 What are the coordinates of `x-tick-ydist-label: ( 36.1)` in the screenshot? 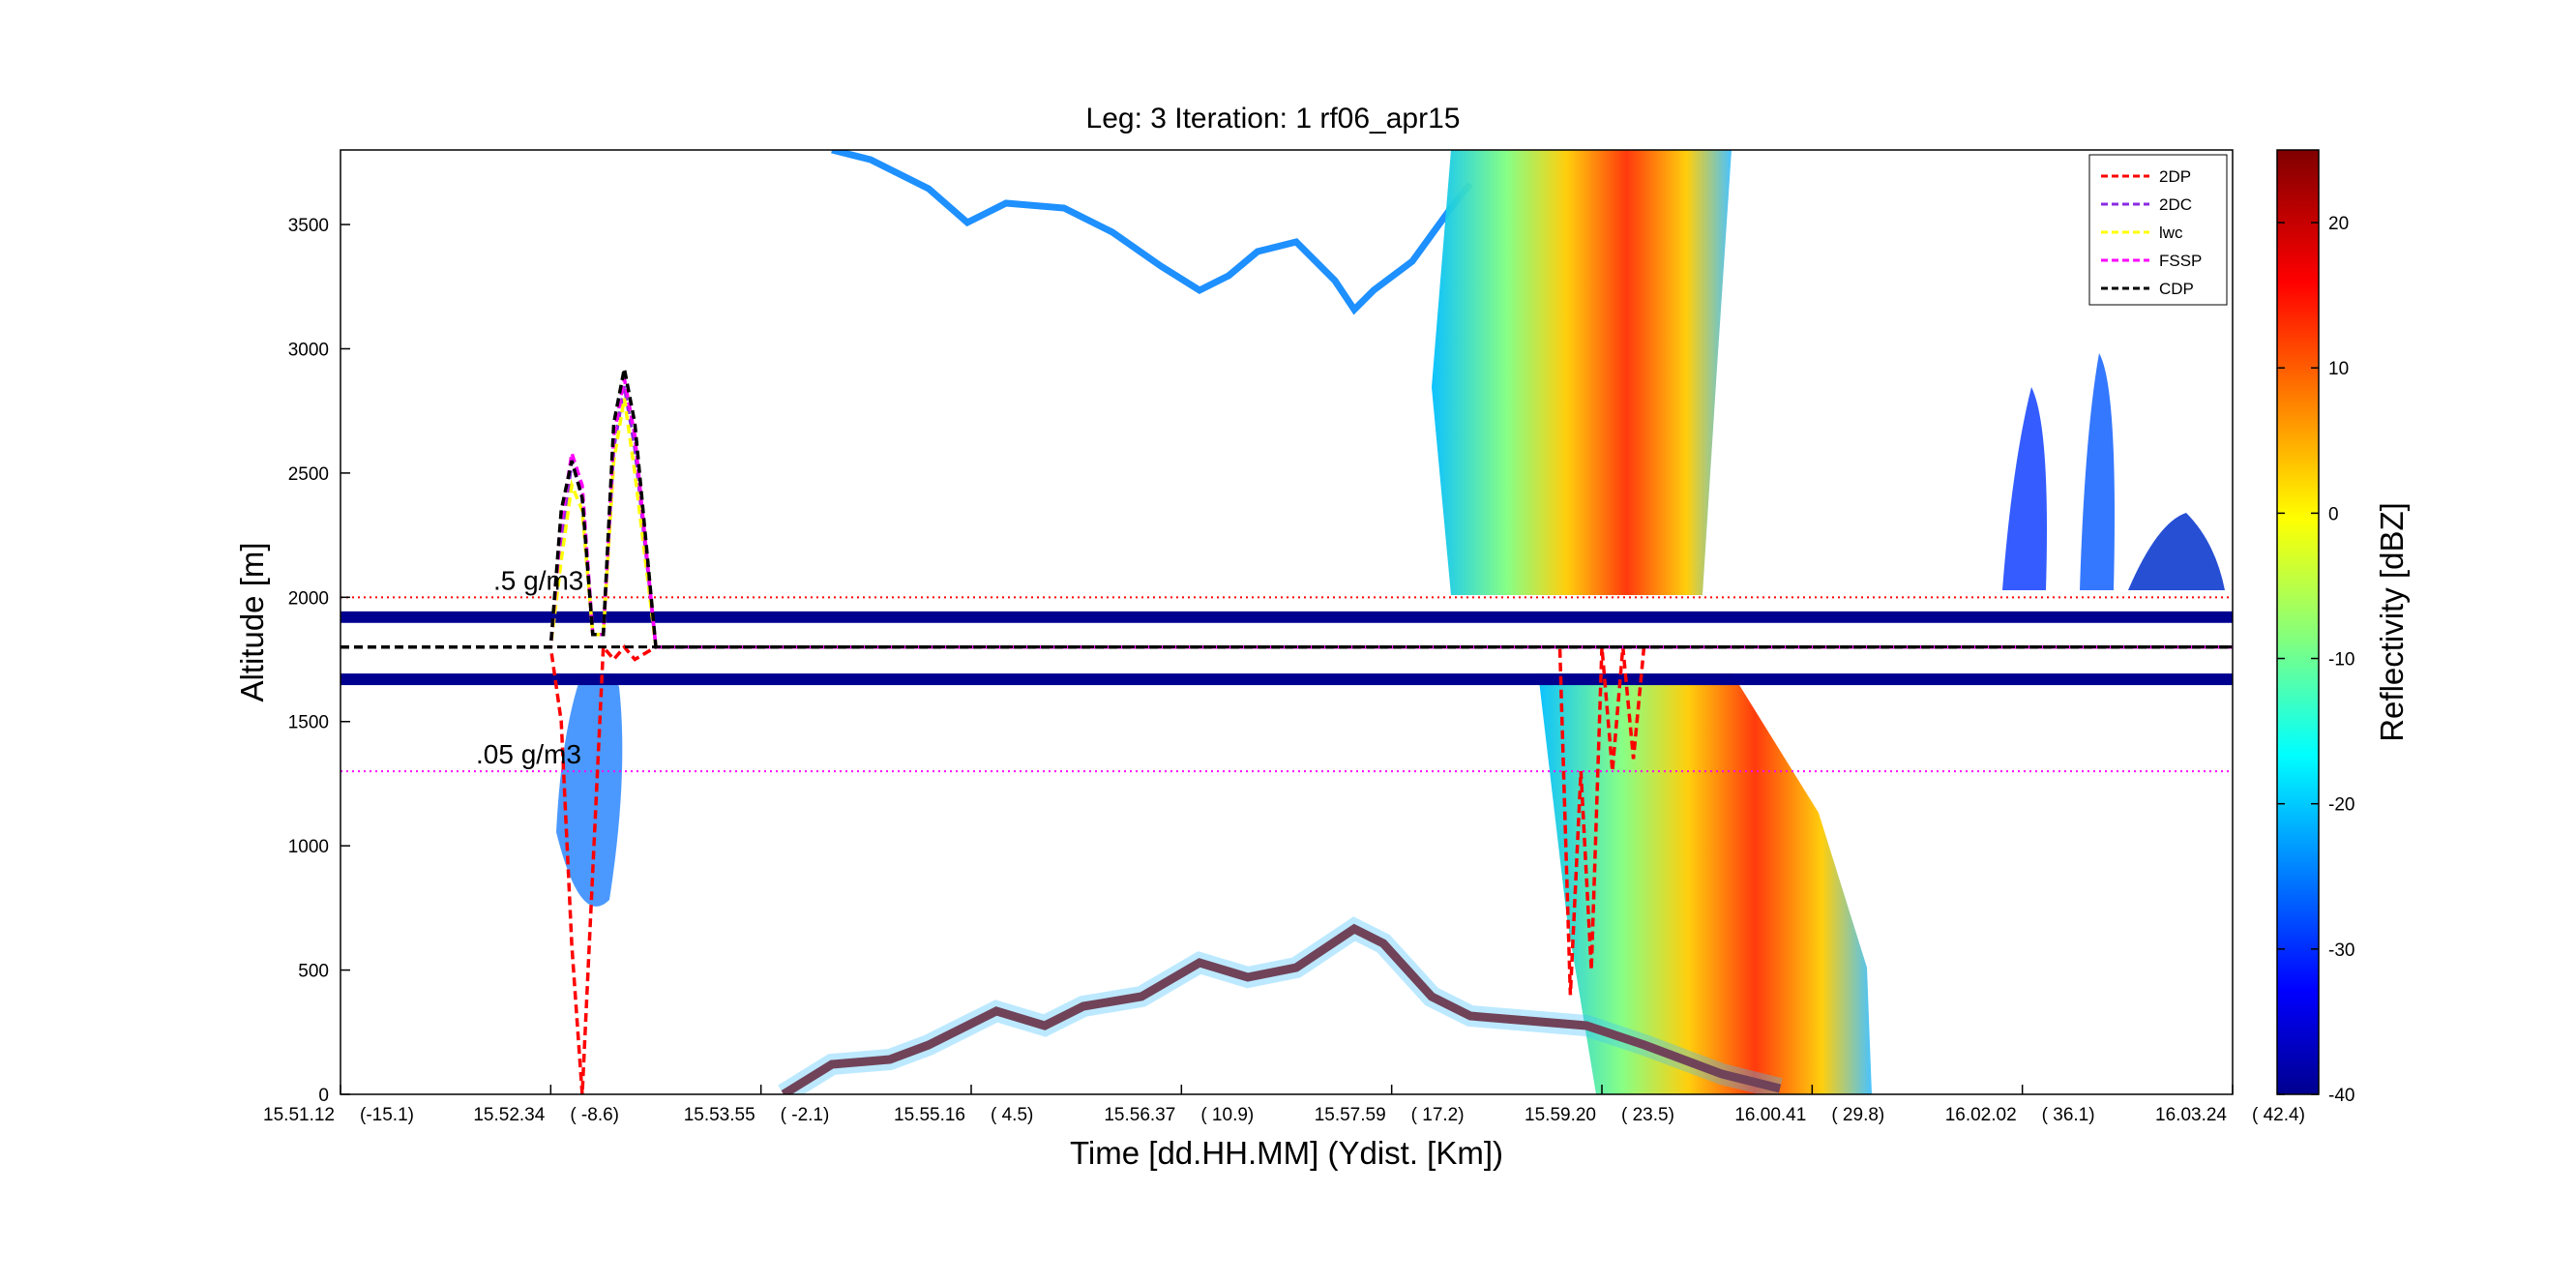 It's located at (2068, 1115).